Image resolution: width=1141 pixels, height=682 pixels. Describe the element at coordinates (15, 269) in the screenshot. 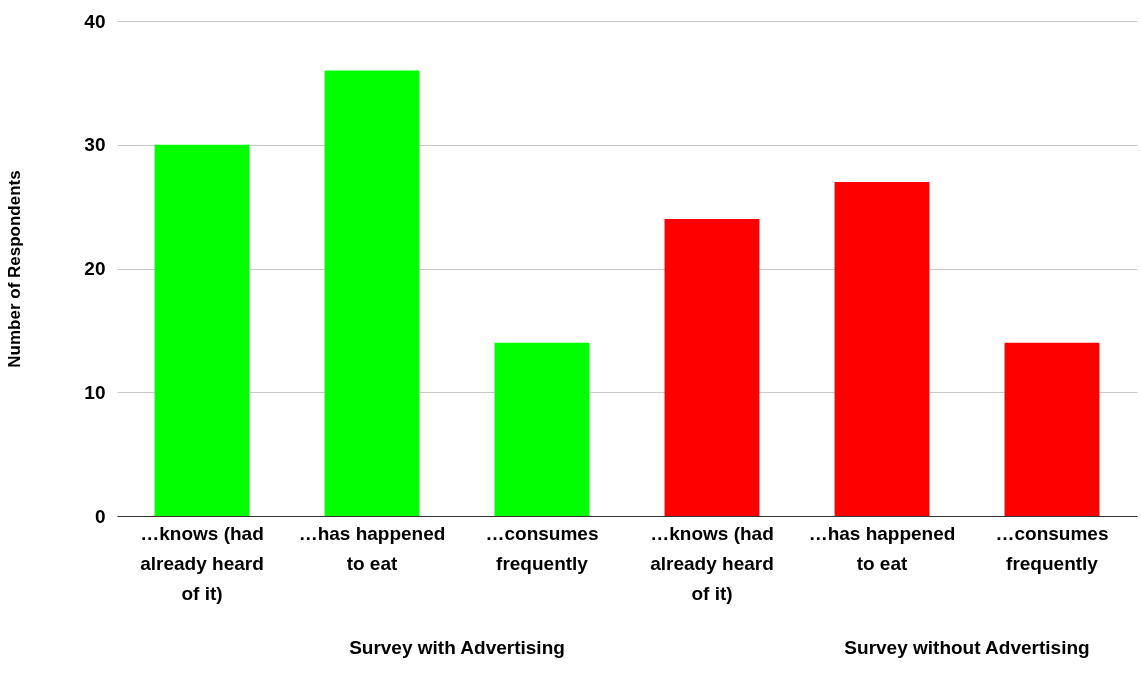

I see `y-axis-title: Number of Respondents` at that location.